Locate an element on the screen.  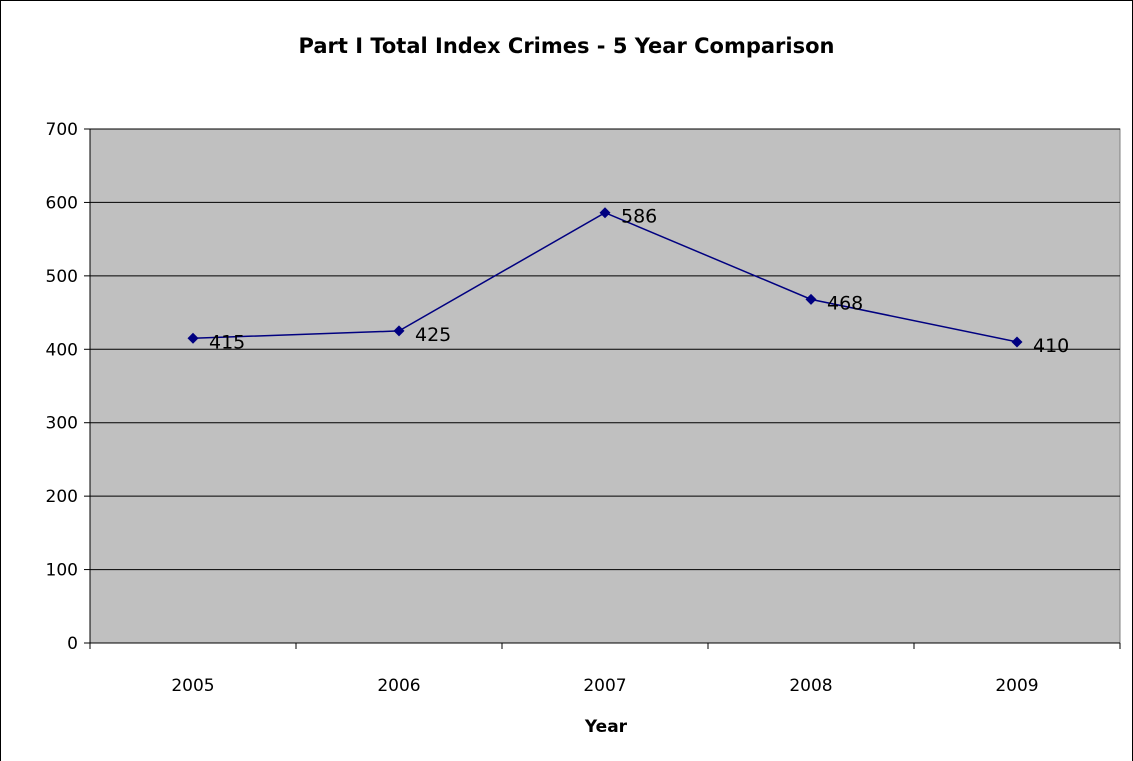
x-axis-title: Year is located at coordinates (606, 727).